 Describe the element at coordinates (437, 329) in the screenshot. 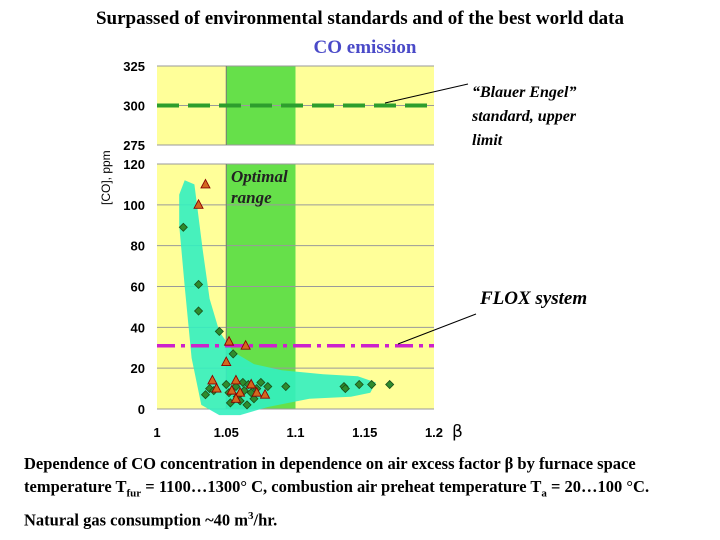

I see `flox-system-pointer` at that location.